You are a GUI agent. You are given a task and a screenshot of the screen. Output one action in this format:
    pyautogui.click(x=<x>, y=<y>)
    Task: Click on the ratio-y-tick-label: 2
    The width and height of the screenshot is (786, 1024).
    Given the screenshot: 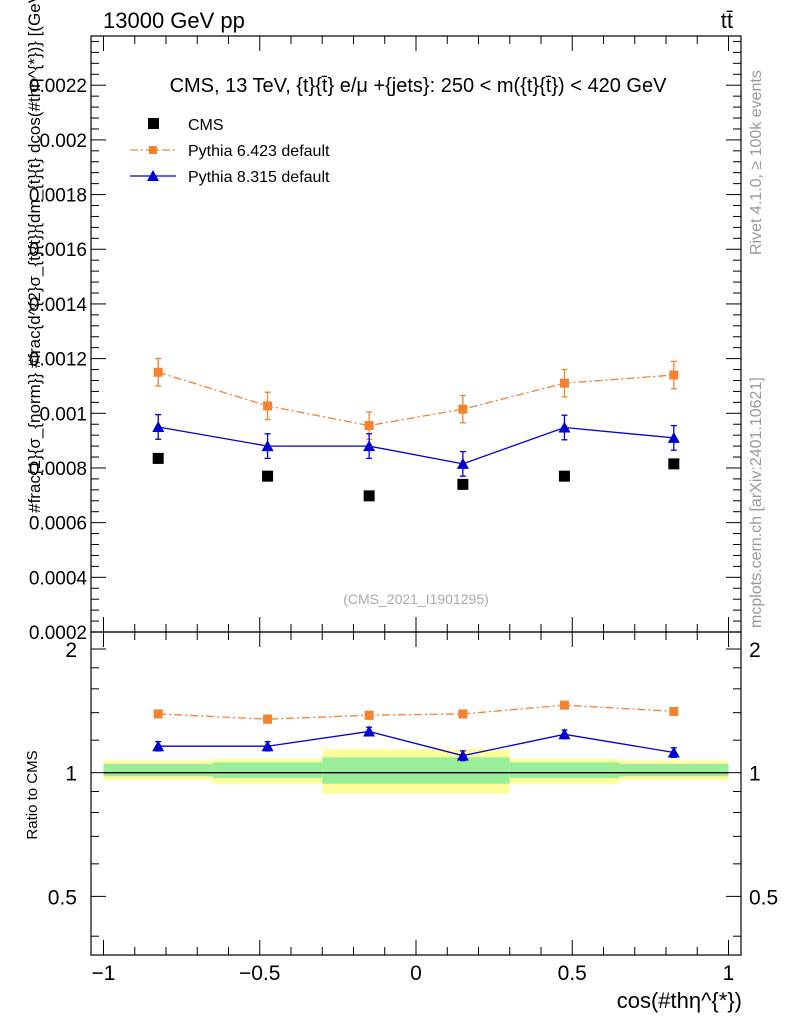 What is the action you would take?
    pyautogui.click(x=71, y=650)
    